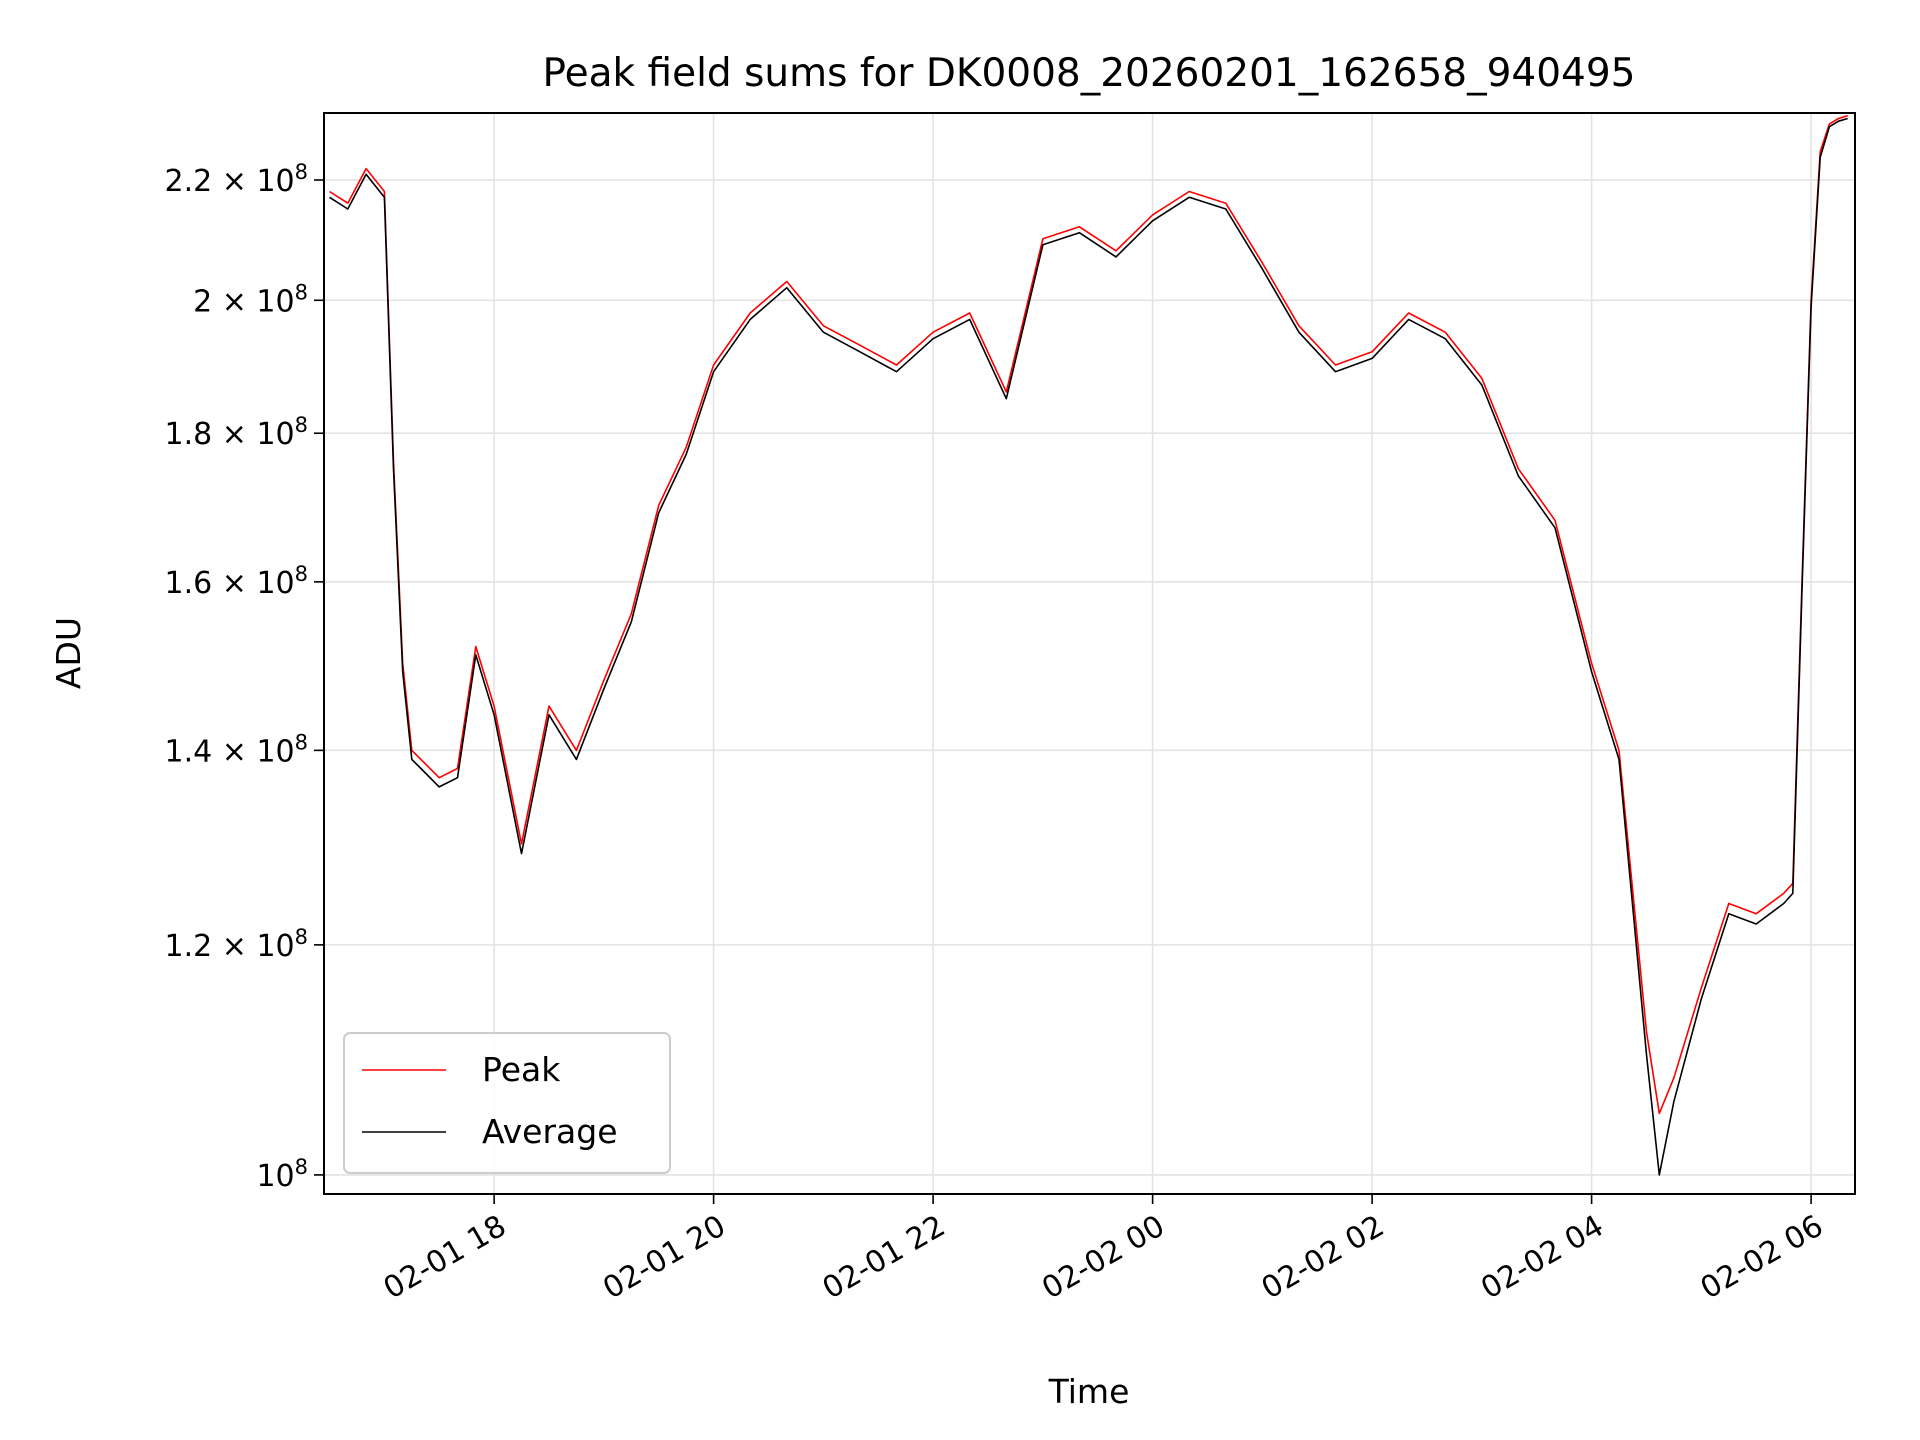 The image size is (1920, 1440). What do you see at coordinates (550, 1131) in the screenshot?
I see `legend-label-average: Average` at bounding box center [550, 1131].